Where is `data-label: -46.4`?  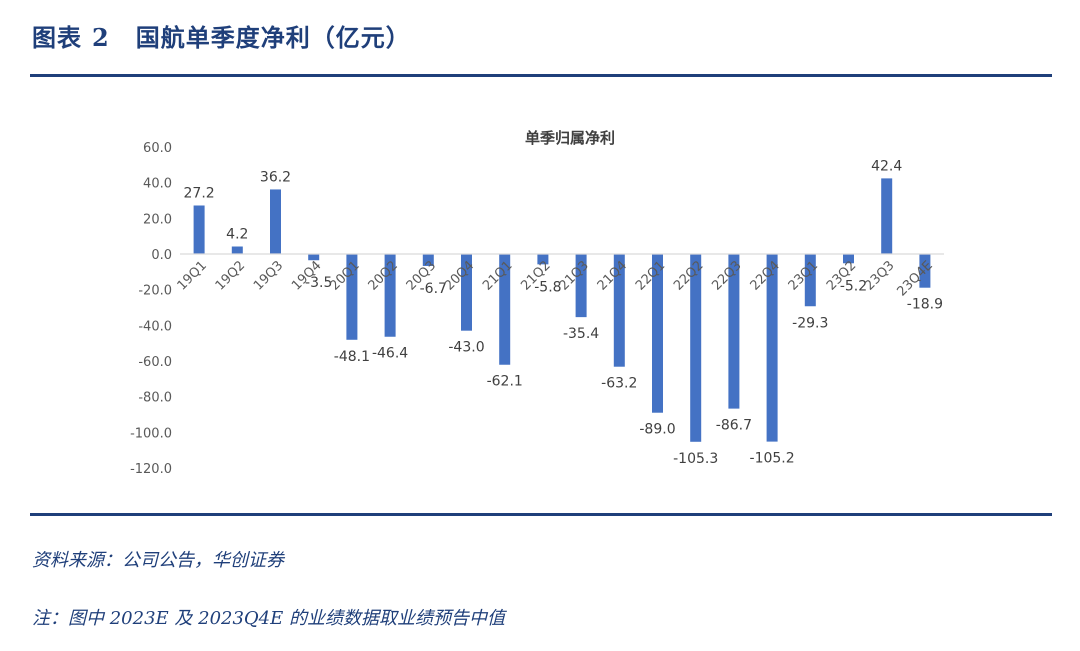 data-label: -46.4 is located at coordinates (390, 354).